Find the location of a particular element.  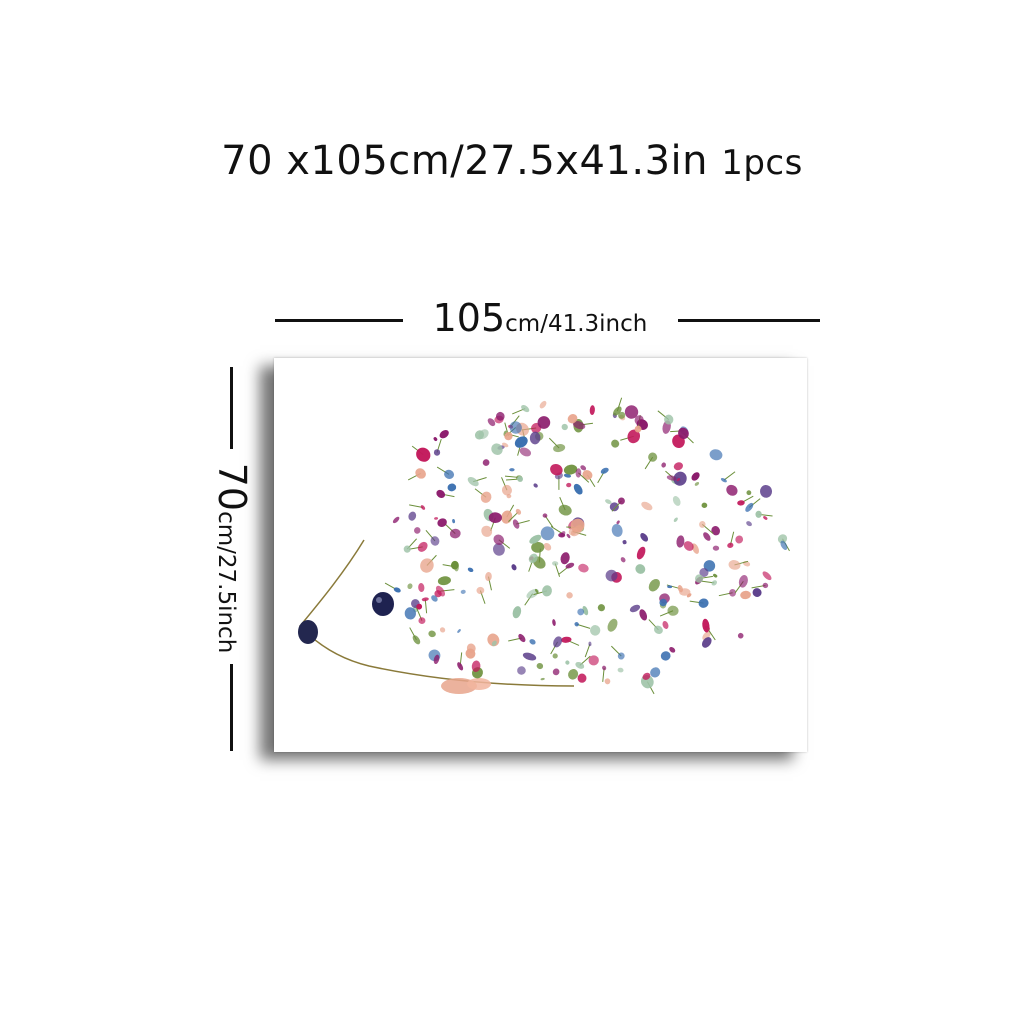

width-line-left is located at coordinates (339, 320).